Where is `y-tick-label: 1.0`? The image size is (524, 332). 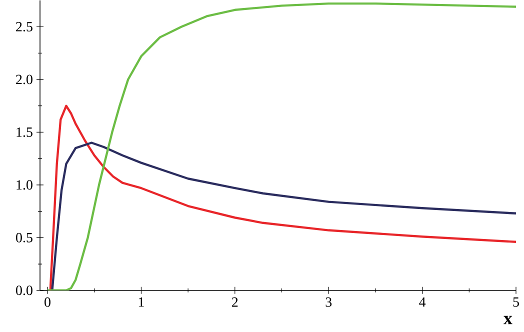
y-tick-label: 1.0 is located at coordinates (24, 185).